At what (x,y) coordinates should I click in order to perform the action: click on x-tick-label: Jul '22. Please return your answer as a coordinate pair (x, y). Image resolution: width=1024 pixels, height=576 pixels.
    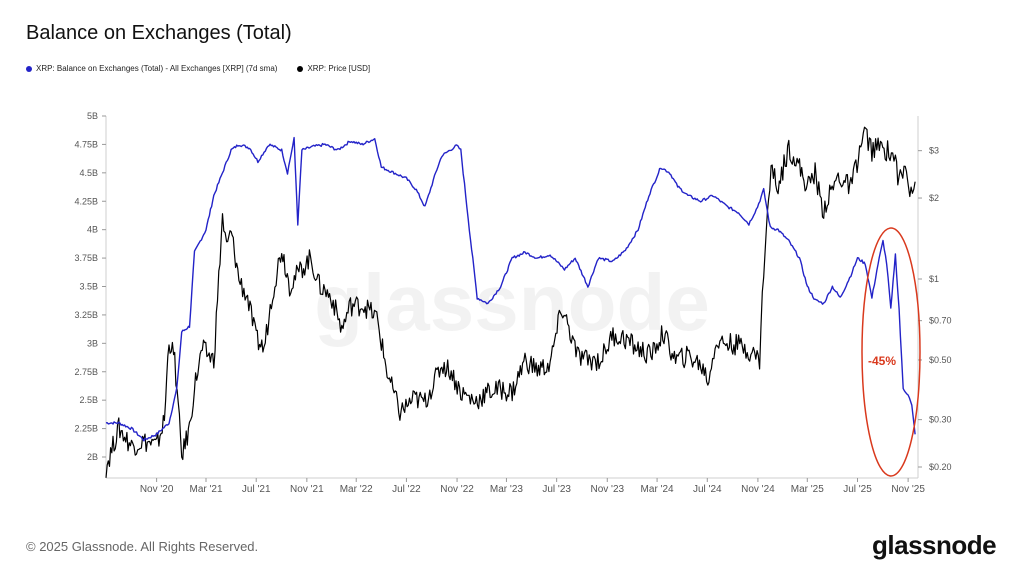
    Looking at the image, I should click on (406, 489).